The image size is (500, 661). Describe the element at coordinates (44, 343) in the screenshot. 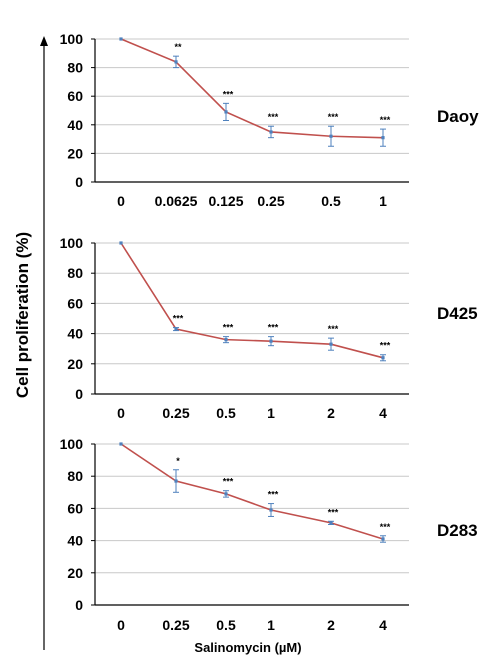

I see `ylabel-arrow` at that location.